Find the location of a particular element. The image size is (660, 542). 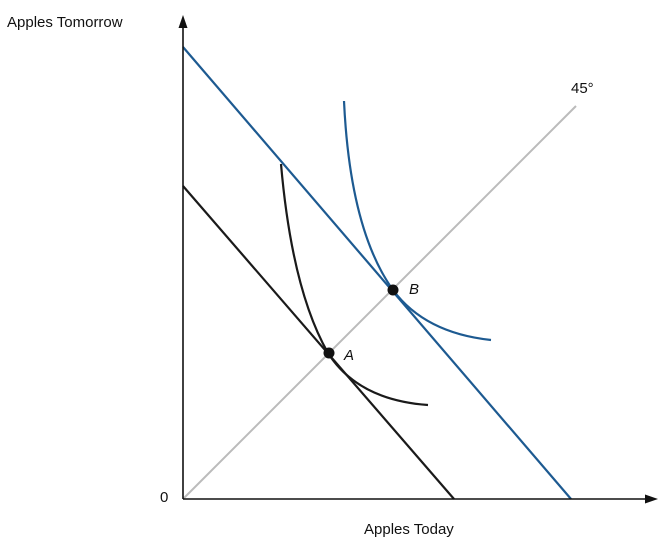

point-b-marker is located at coordinates (393, 290).